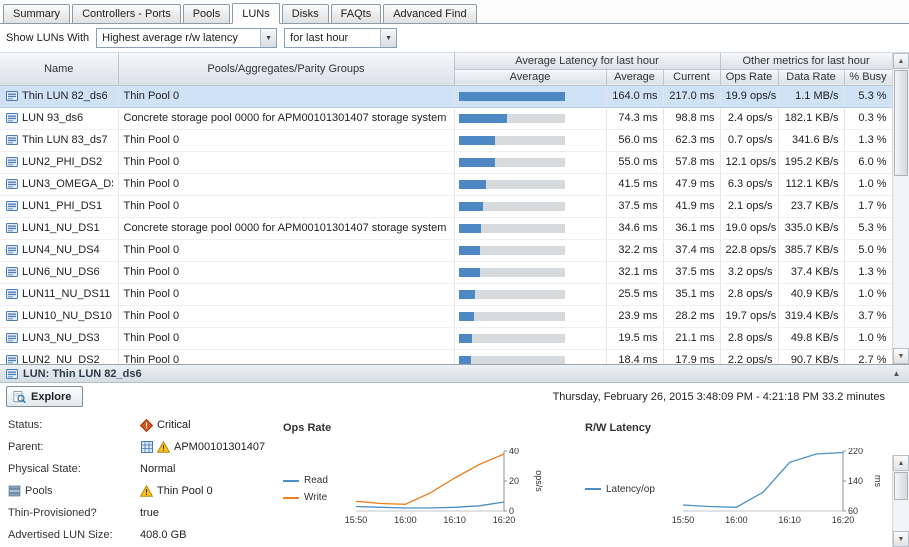 The image size is (909, 547). Describe the element at coordinates (868, 140) in the screenshot. I see `busy-cell: 1.3 %` at that location.